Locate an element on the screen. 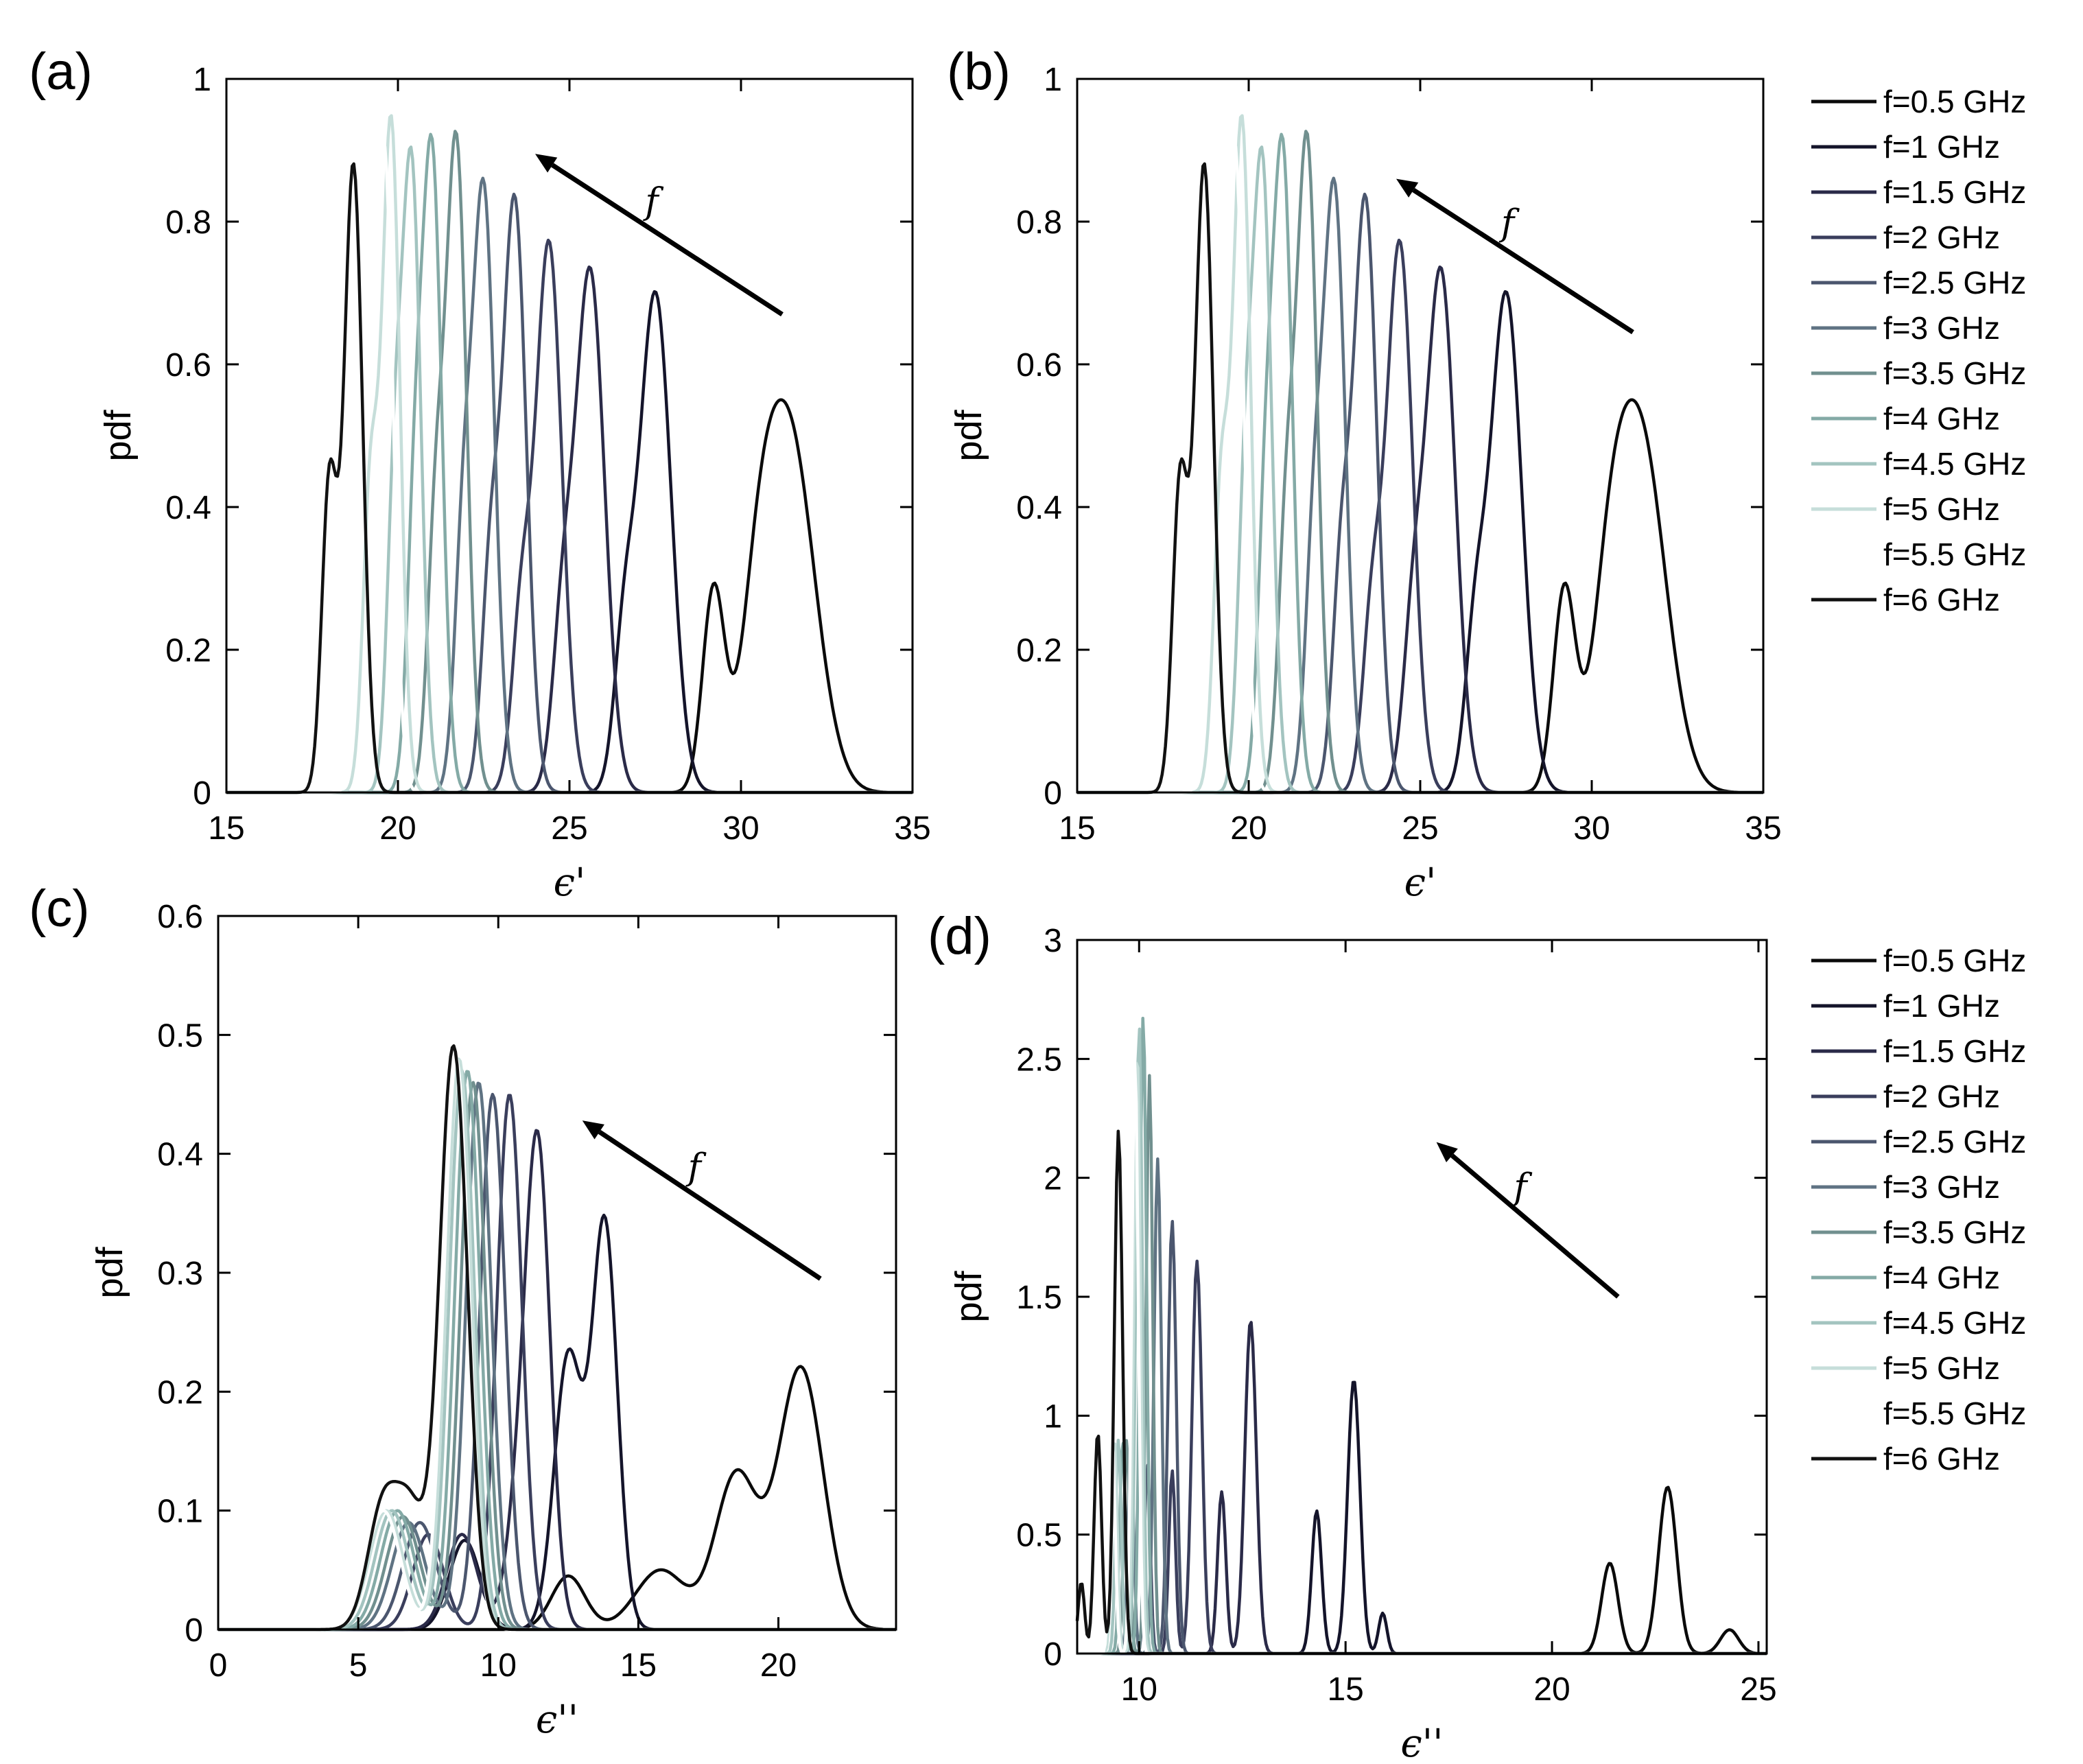 The width and height of the screenshot is (2083, 1764). series-line-f-5-5-ghz is located at coordinates (557, 1345).